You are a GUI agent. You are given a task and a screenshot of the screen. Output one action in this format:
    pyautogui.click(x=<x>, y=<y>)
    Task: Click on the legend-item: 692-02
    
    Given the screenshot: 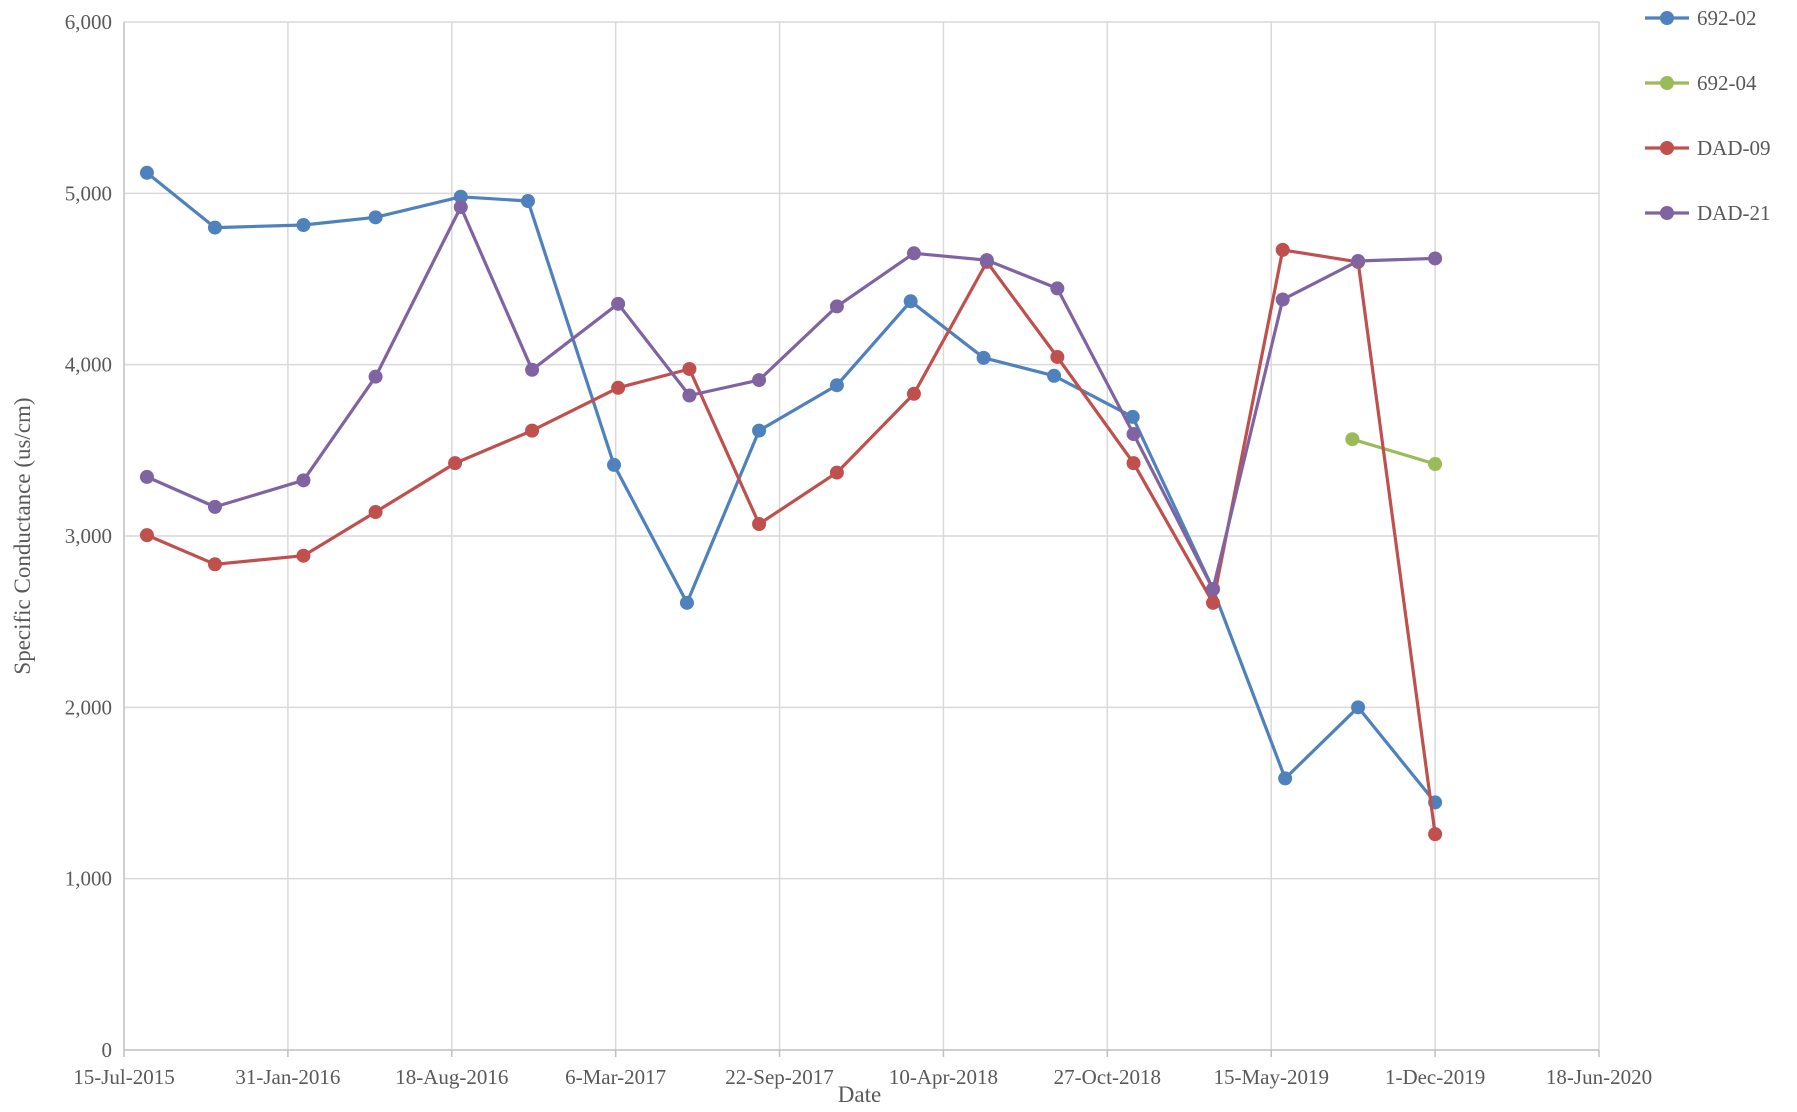 What is the action you would take?
    pyautogui.click(x=1701, y=18)
    